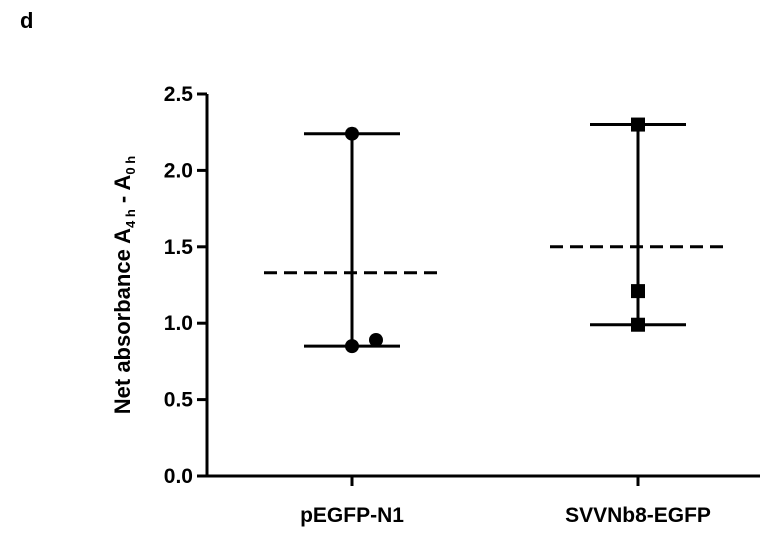 The height and width of the screenshot is (534, 781). What do you see at coordinates (639, 224) in the screenshot?
I see `series-SVVNb8-EGFP` at bounding box center [639, 224].